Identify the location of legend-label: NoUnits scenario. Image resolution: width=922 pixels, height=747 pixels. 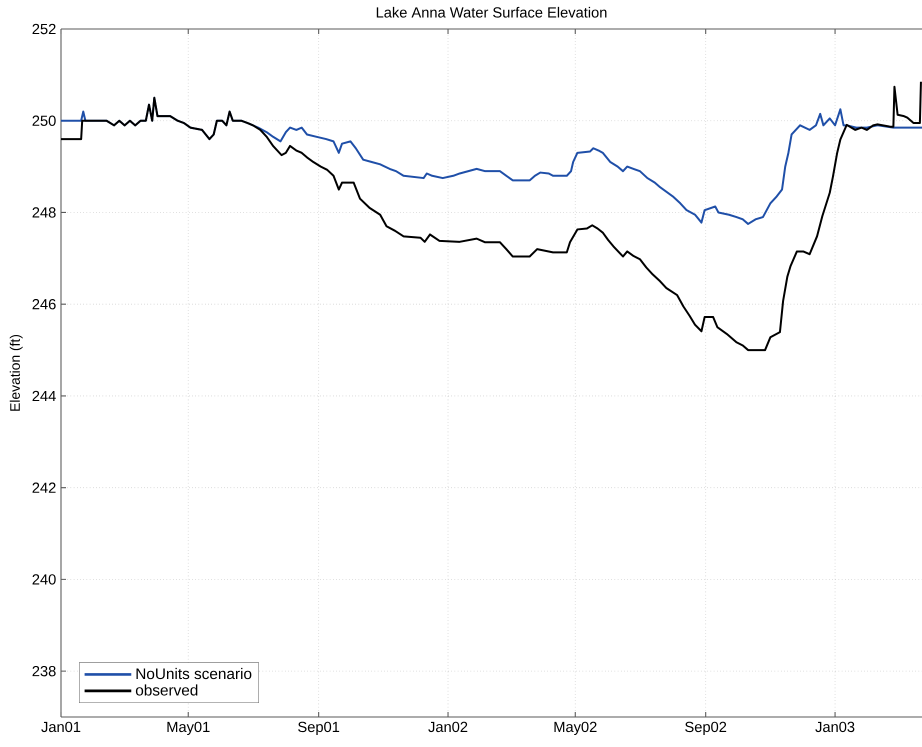
(194, 674).